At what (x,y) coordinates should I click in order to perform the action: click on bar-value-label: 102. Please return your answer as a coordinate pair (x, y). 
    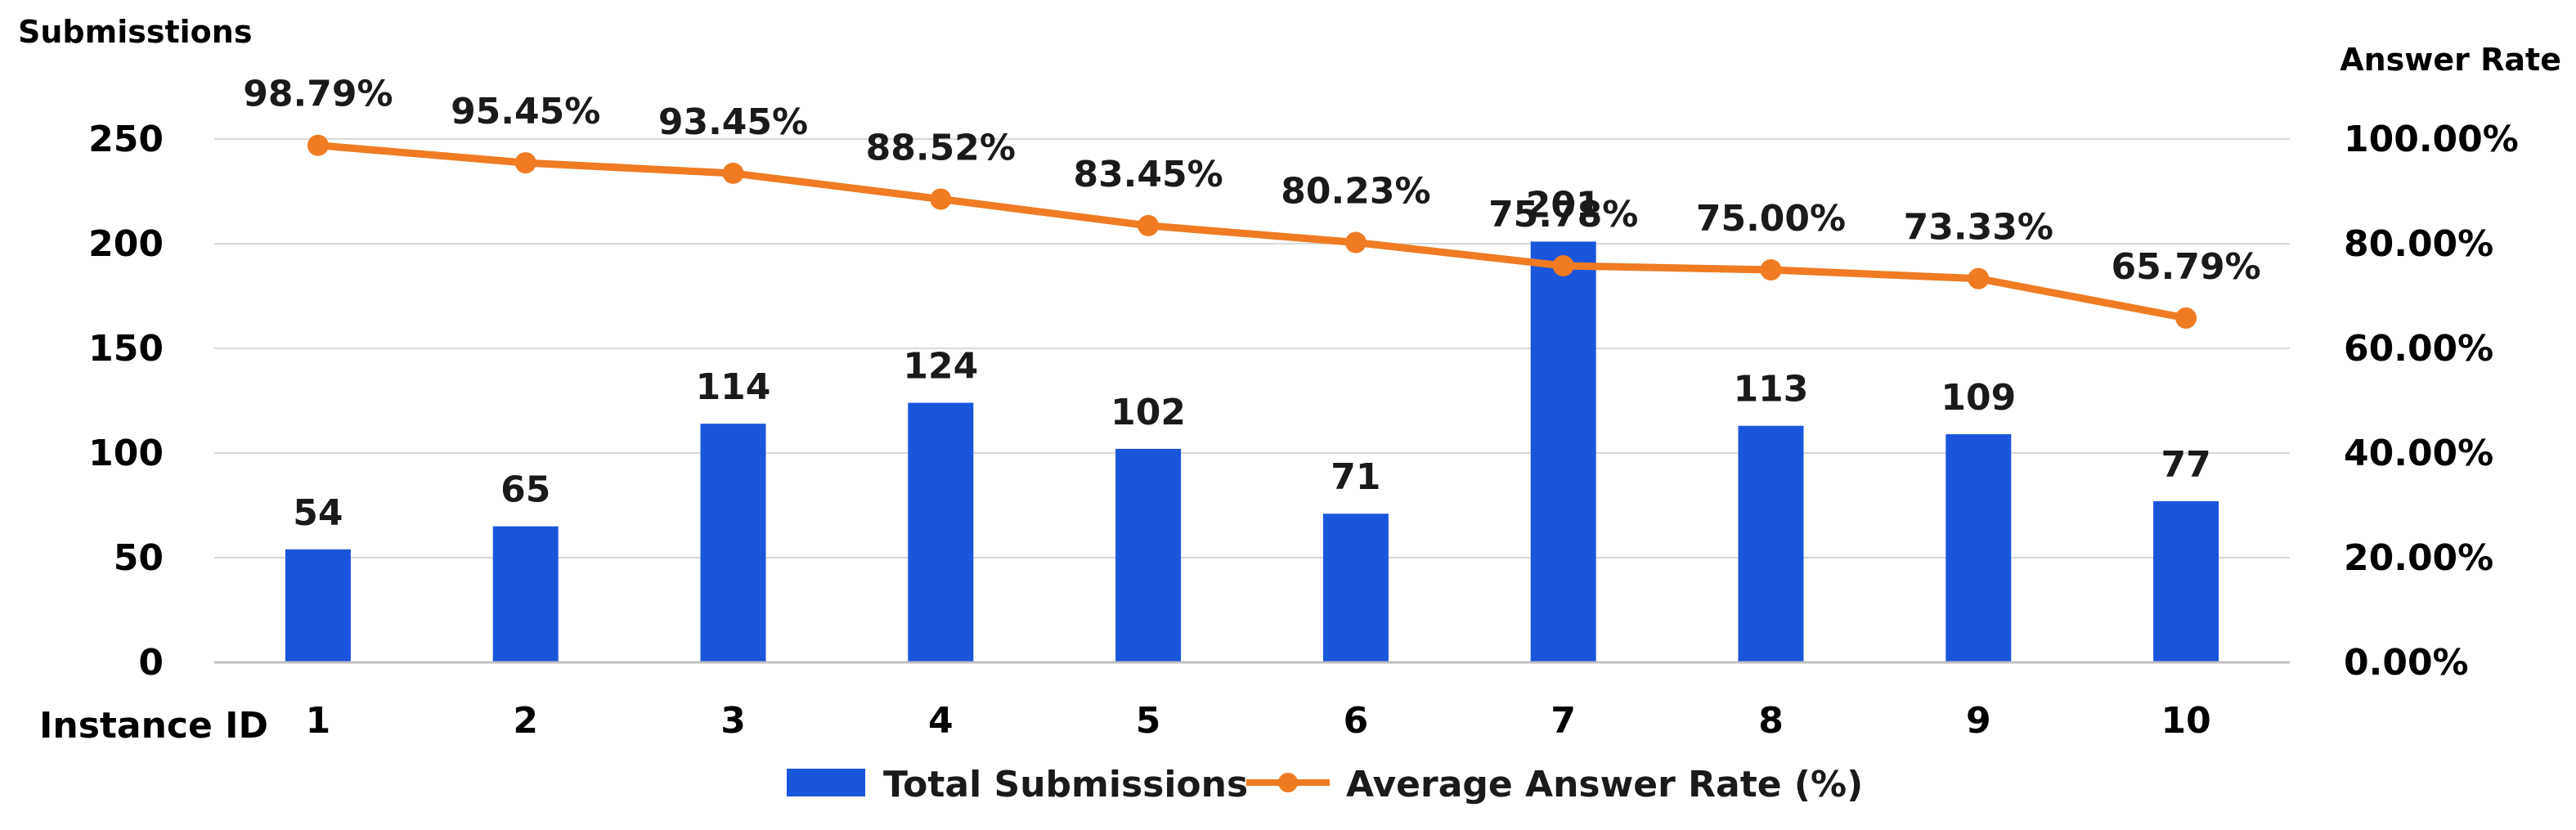
    Looking at the image, I should click on (1148, 412).